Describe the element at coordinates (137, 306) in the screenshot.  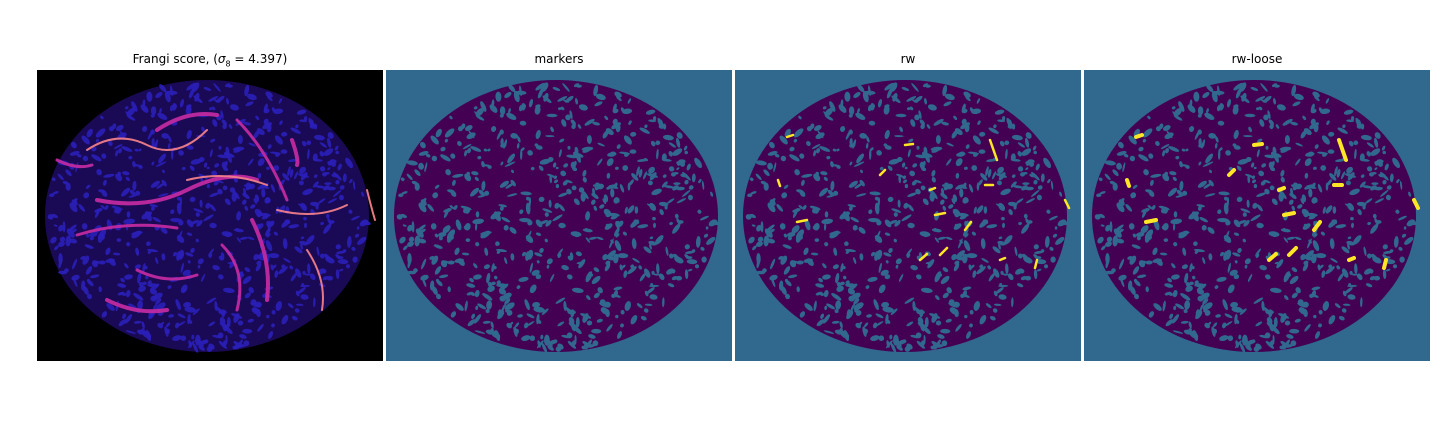
I see `vessel-curve` at that location.